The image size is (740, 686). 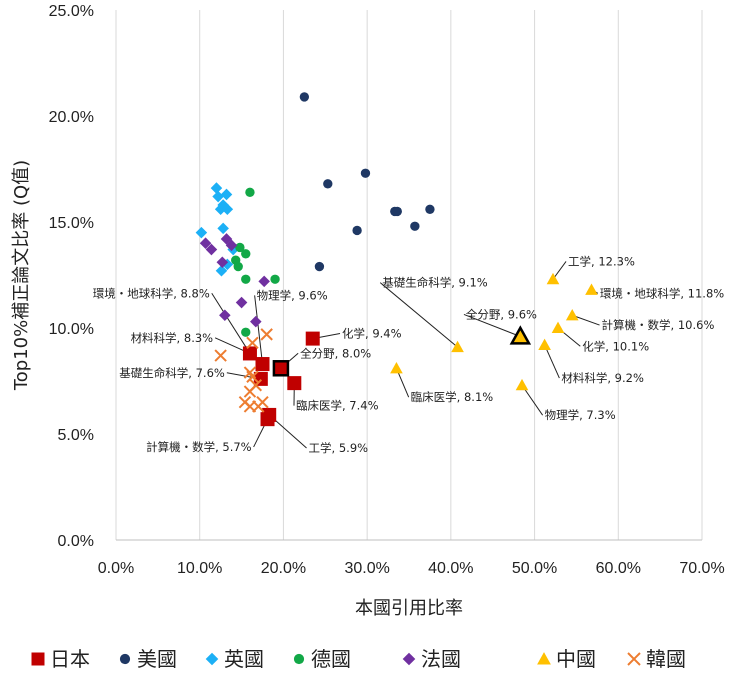 What do you see at coordinates (576, 659) in the screenshot?
I see `legend-label: 中國` at bounding box center [576, 659].